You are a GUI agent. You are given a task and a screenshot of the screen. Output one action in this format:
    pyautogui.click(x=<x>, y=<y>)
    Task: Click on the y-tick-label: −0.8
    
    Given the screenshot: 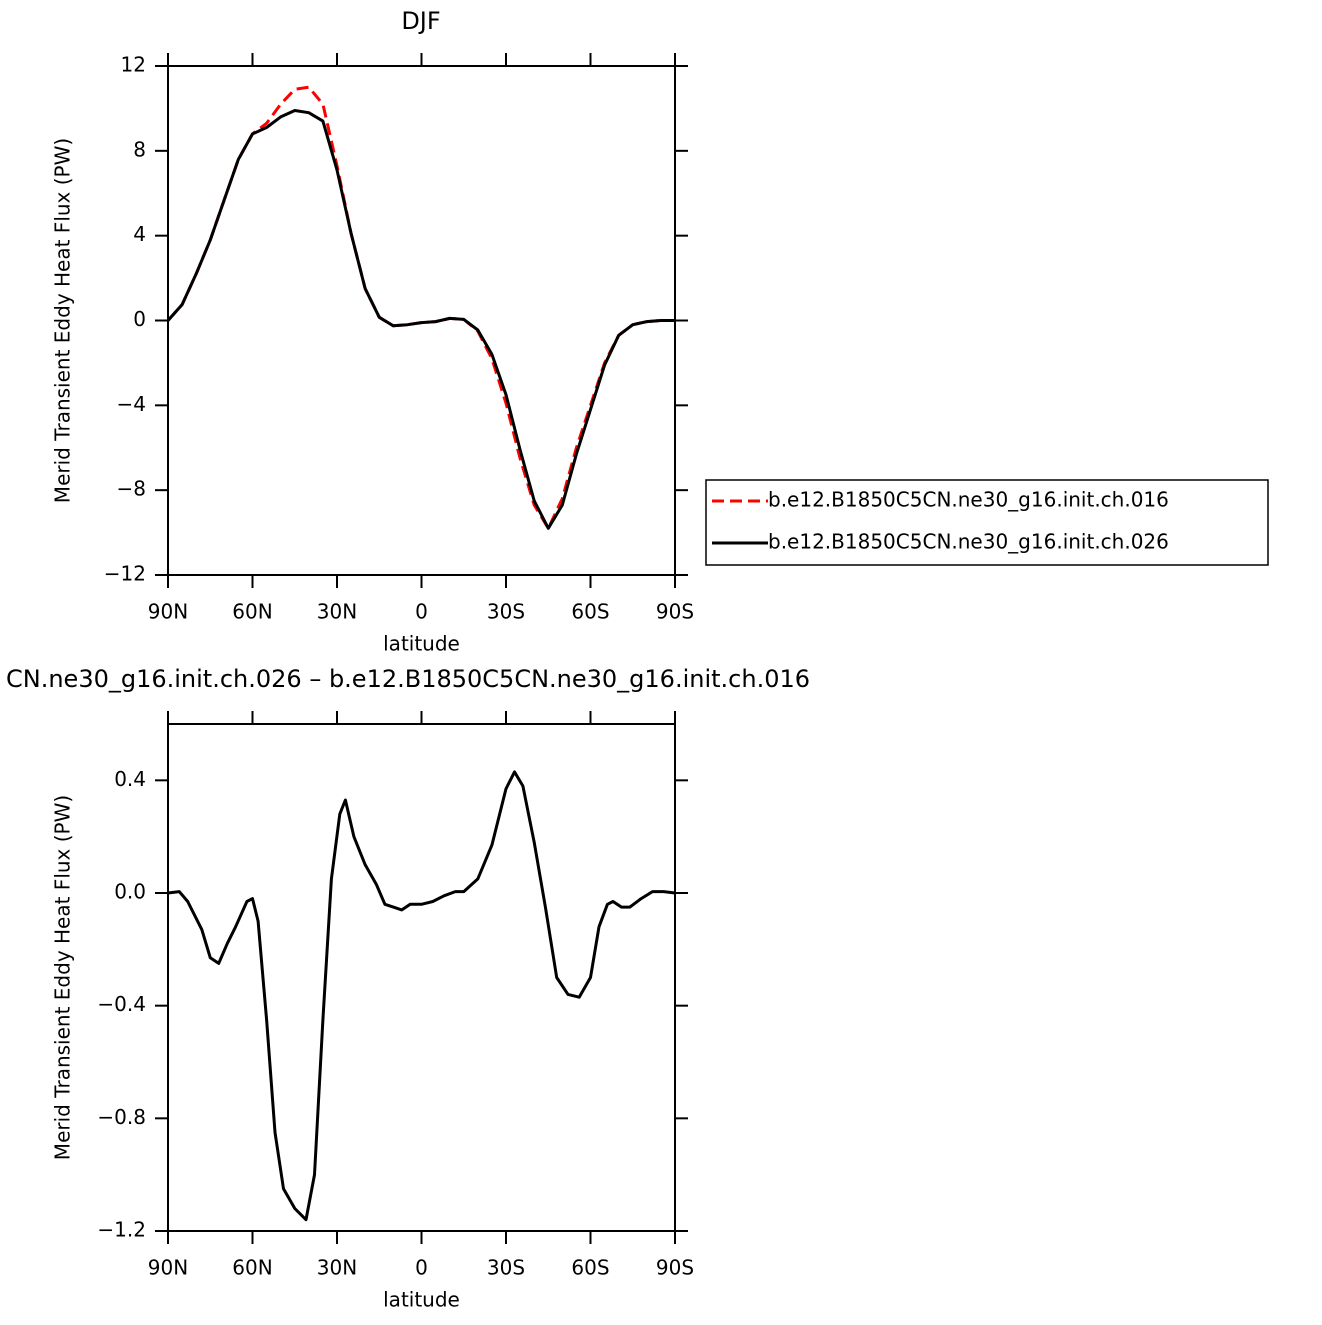 What is the action you would take?
    pyautogui.click(x=121, y=1117)
    